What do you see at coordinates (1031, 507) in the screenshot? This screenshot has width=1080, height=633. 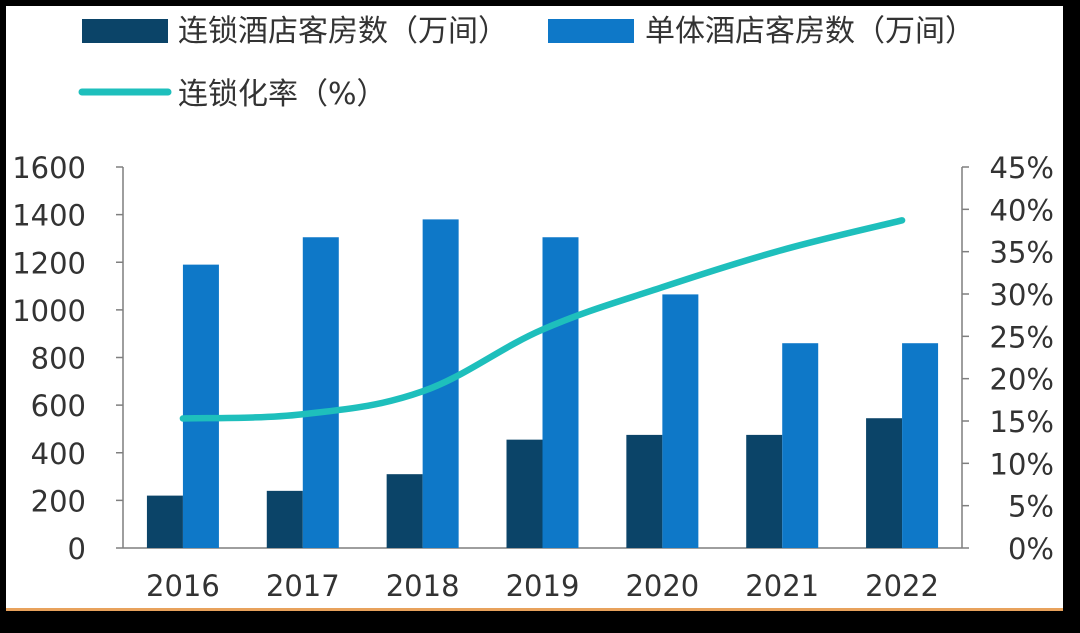 I see `right-tick-label: 5%` at bounding box center [1031, 507].